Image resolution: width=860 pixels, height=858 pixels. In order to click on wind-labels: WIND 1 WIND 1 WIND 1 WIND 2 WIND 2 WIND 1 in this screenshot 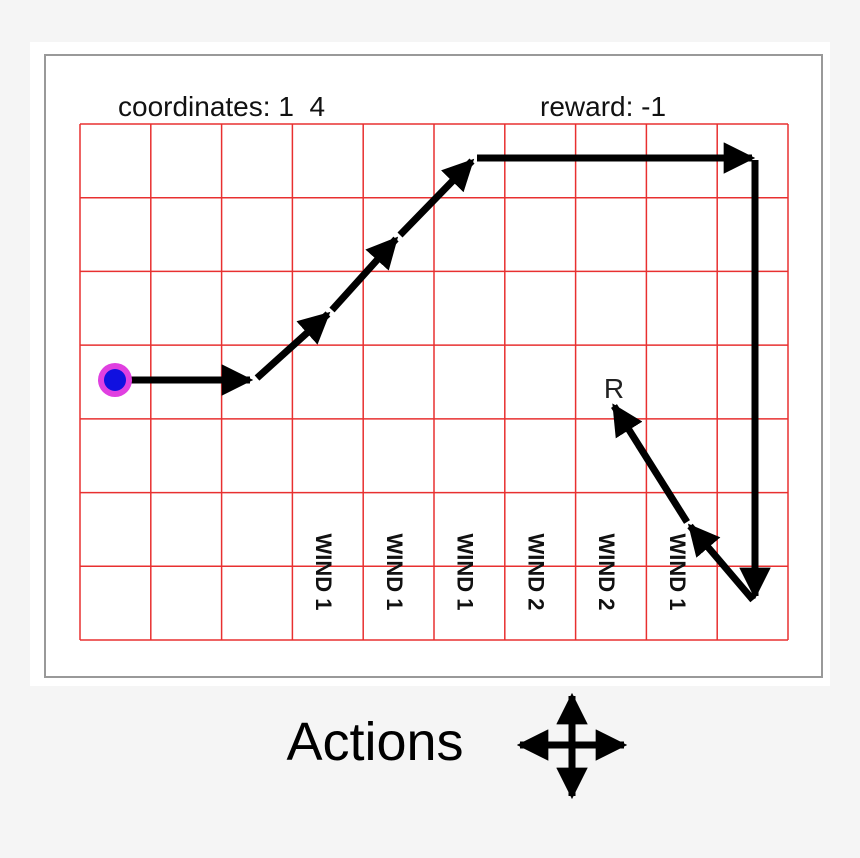, I will do `click(500, 572)`.